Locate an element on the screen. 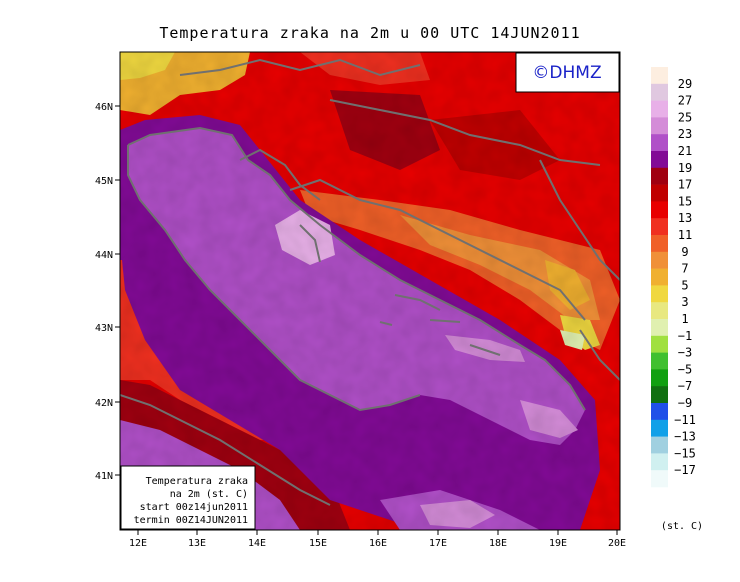 This screenshot has height=582, width=740. island-hvar is located at coordinates (445, 321).